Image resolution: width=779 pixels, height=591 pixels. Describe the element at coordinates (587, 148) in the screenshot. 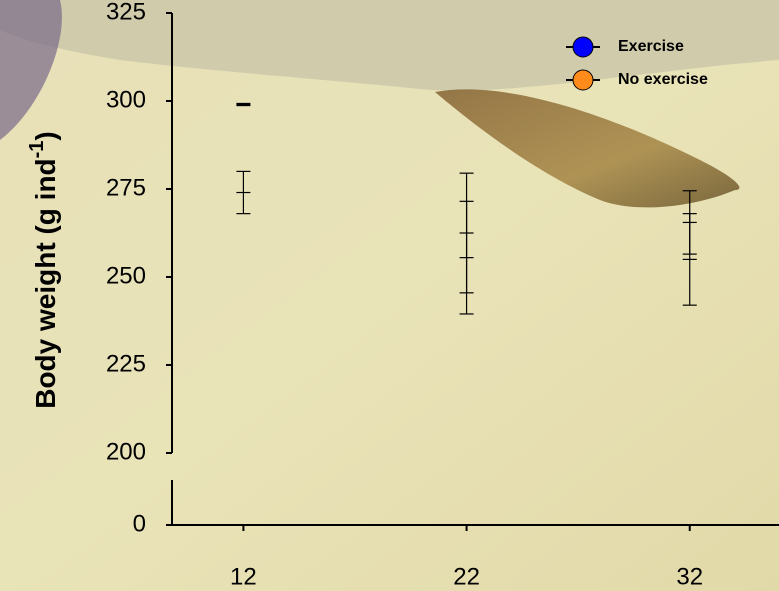

I see `photo-fin` at that location.